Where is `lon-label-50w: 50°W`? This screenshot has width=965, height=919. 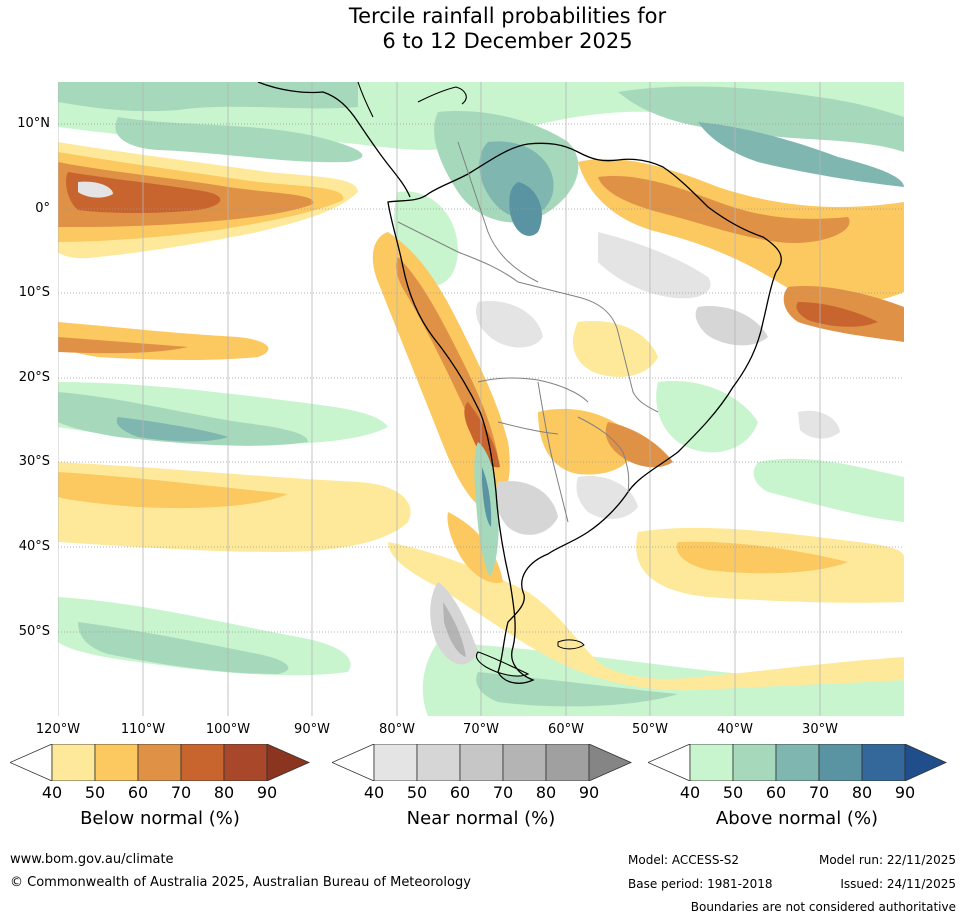 lon-label-50w: 50°W is located at coordinates (650, 729).